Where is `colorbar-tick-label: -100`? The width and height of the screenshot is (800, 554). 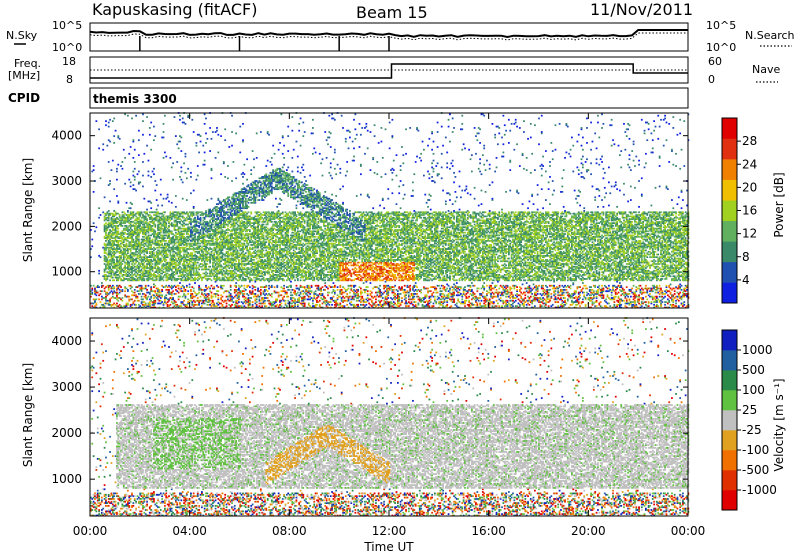
colorbar-tick-label: -100 is located at coordinates (755, 450).